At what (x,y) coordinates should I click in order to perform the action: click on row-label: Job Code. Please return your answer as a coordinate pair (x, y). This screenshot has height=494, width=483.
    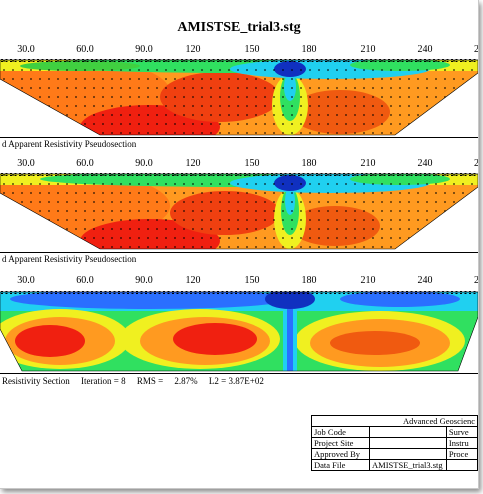
    Looking at the image, I should click on (340, 432).